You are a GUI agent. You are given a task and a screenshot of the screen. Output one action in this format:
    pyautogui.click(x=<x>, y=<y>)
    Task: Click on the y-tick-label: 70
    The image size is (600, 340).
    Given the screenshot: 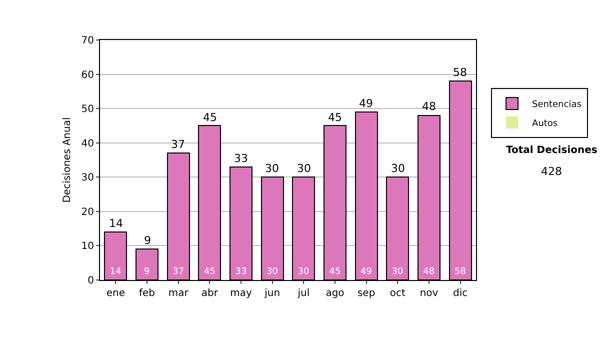 What is the action you would take?
    pyautogui.click(x=87, y=41)
    